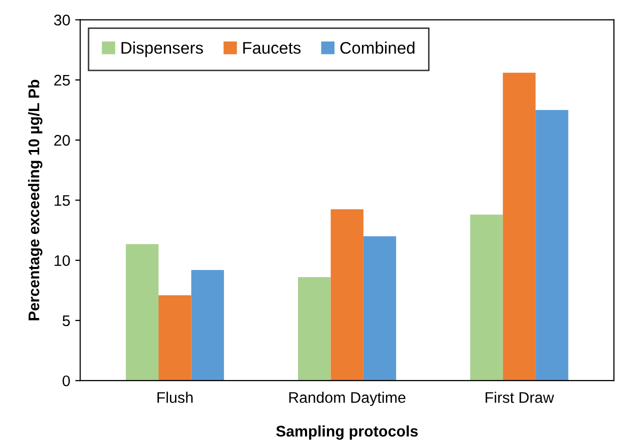 This screenshot has height=440, width=617. I want to click on x-axis-title: Sampling protocols, so click(347, 432).